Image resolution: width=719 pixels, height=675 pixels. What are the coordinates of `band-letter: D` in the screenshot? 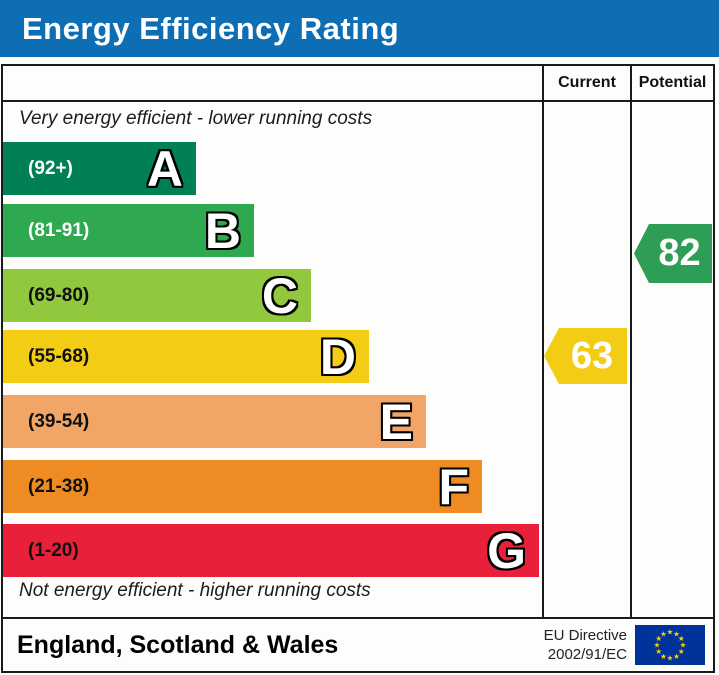 It's located at (337, 356).